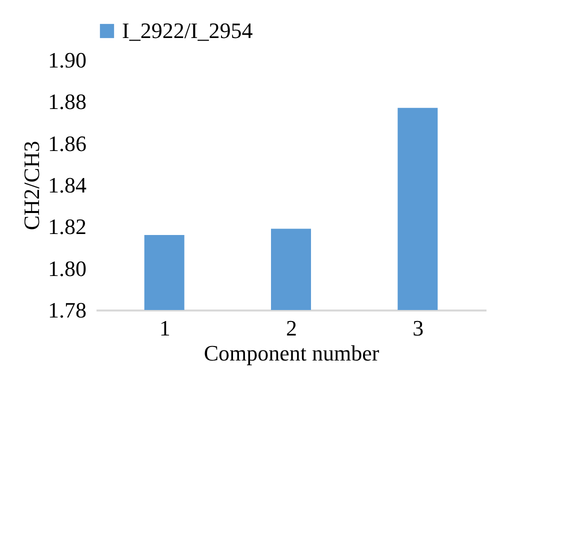 This screenshot has height=534, width=566. What do you see at coordinates (292, 353) in the screenshot?
I see `x-axis-title: Component number` at bounding box center [292, 353].